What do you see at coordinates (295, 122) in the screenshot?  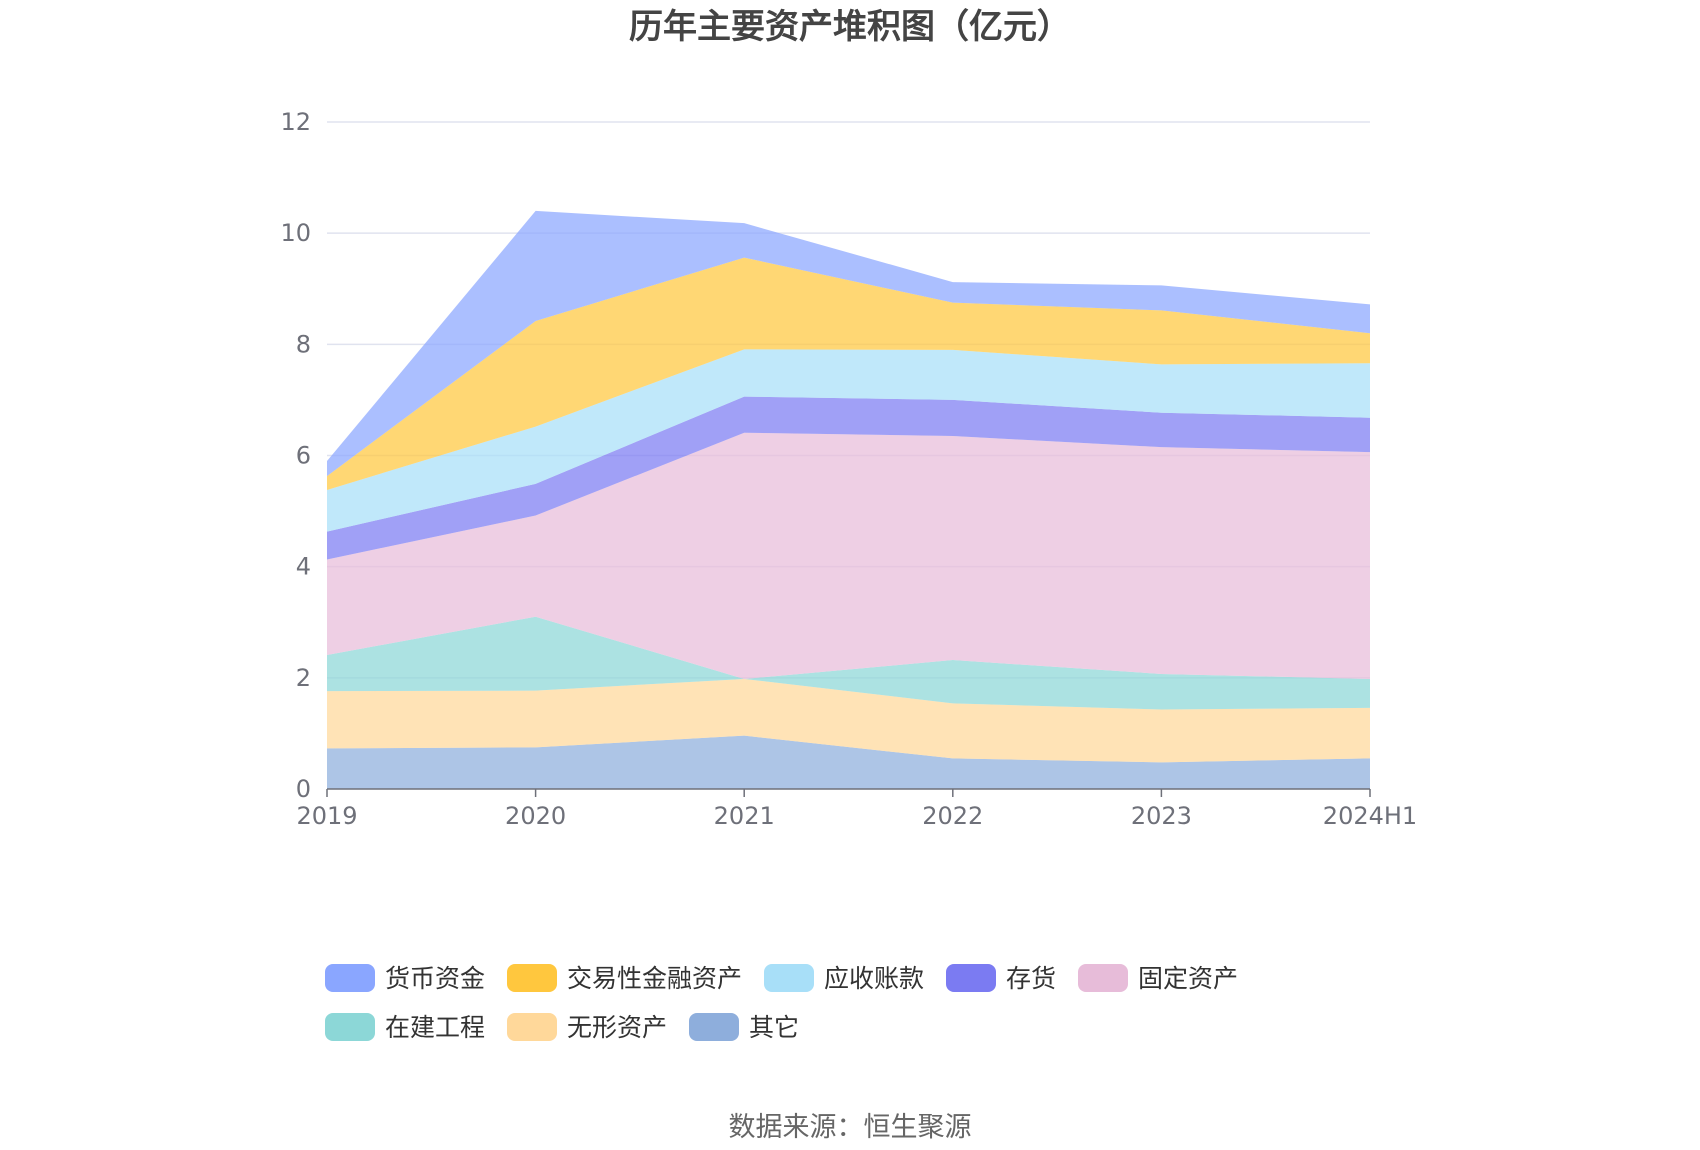 I see `y-tick-label: 12` at bounding box center [295, 122].